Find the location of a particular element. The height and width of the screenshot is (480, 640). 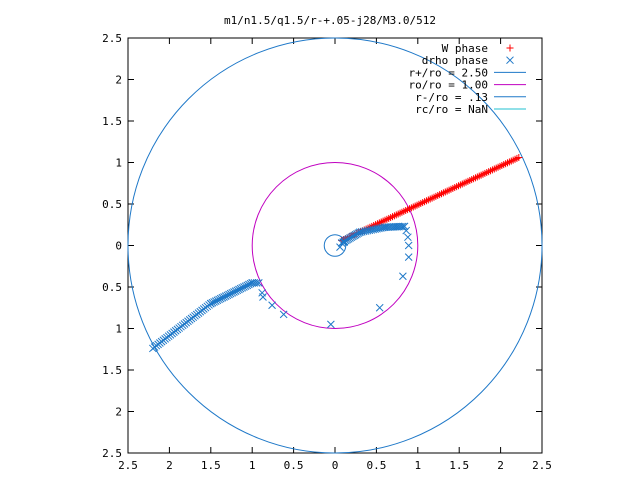

circle-r is located at coordinates (335, 245).